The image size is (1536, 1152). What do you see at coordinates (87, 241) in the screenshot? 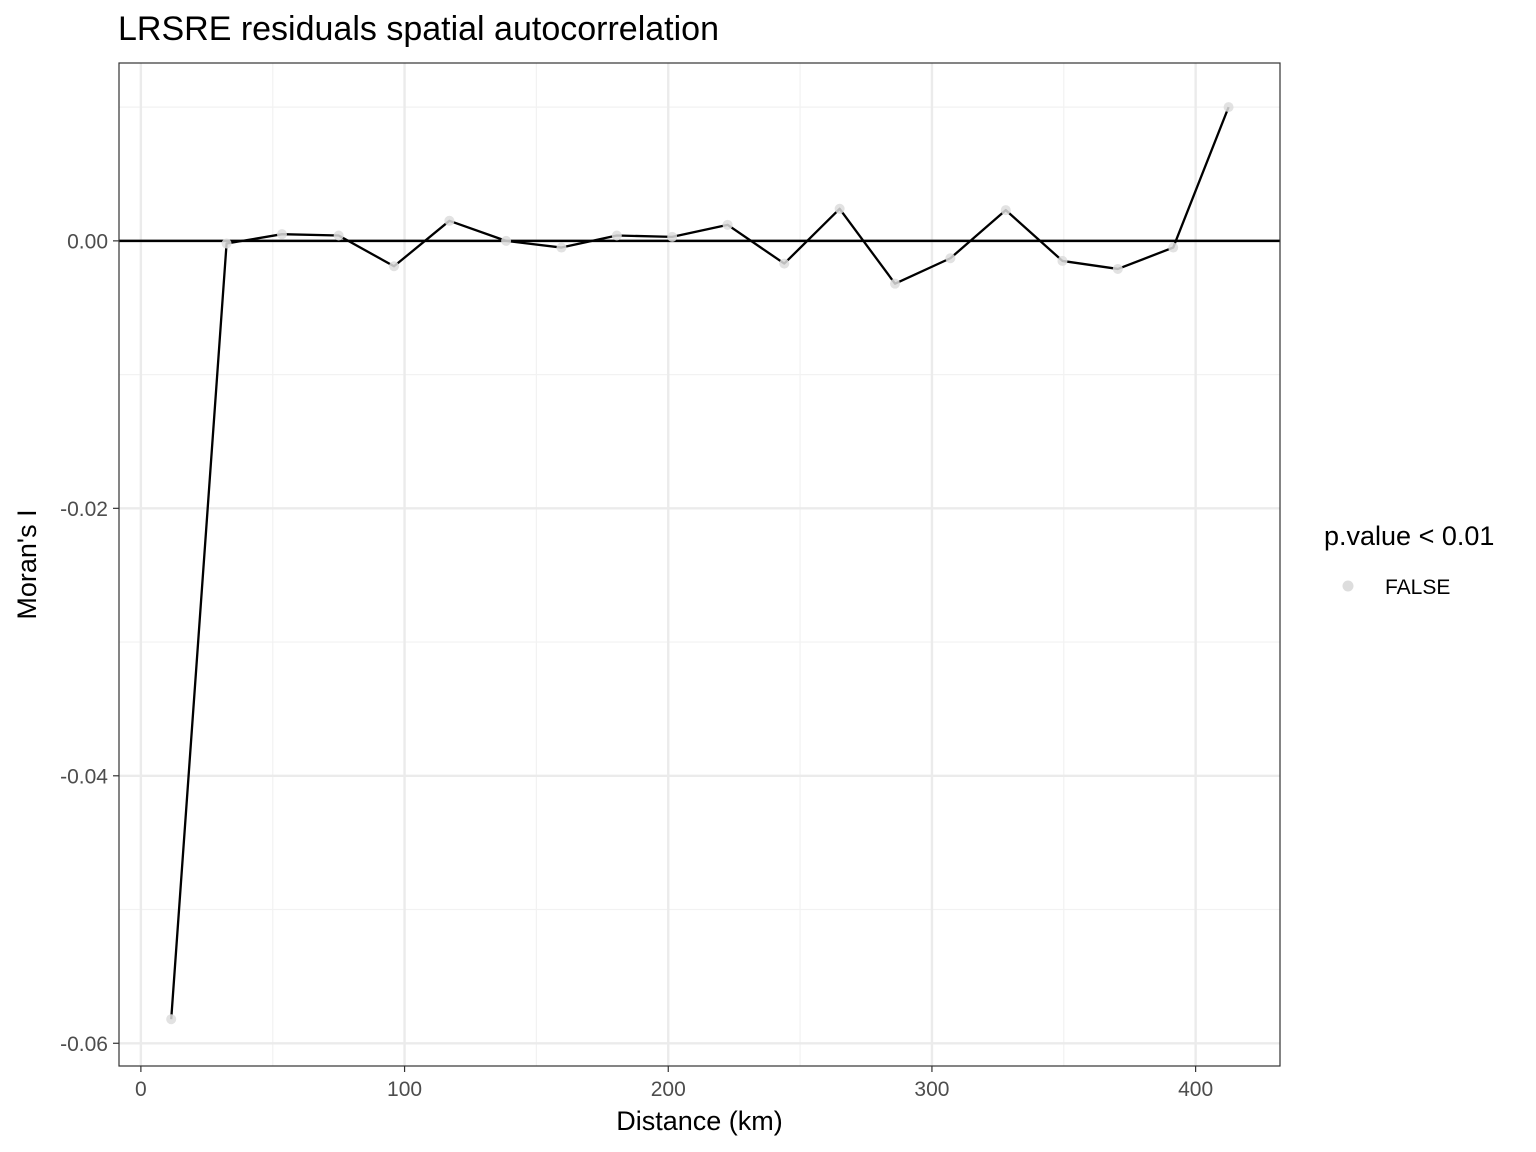
I see `y-tick-label: 0.00` at bounding box center [87, 241].